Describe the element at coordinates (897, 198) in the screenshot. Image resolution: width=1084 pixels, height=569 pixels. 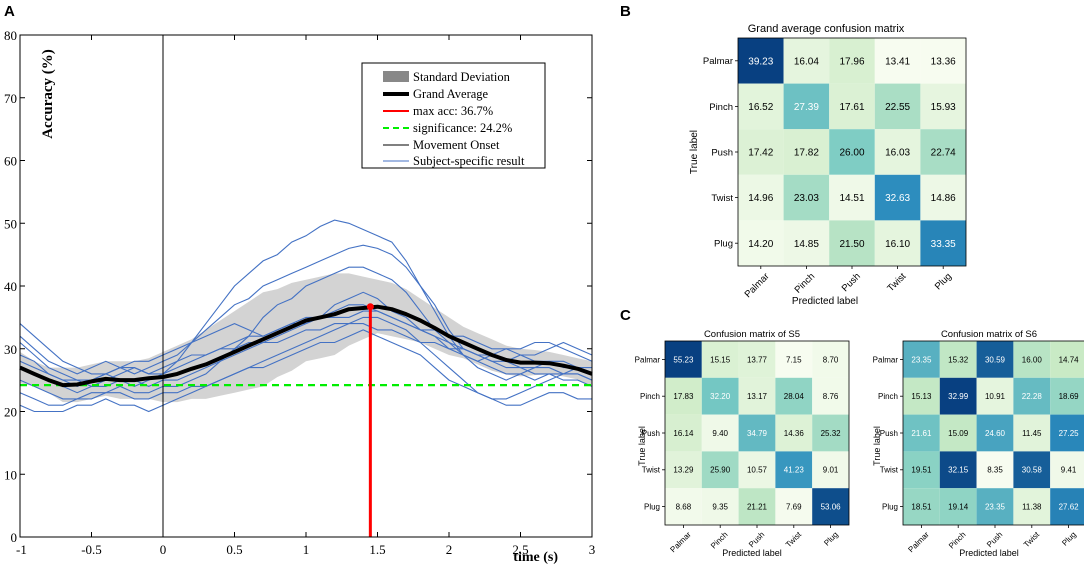
I see `matrix-cell-value: 32.63` at that location.